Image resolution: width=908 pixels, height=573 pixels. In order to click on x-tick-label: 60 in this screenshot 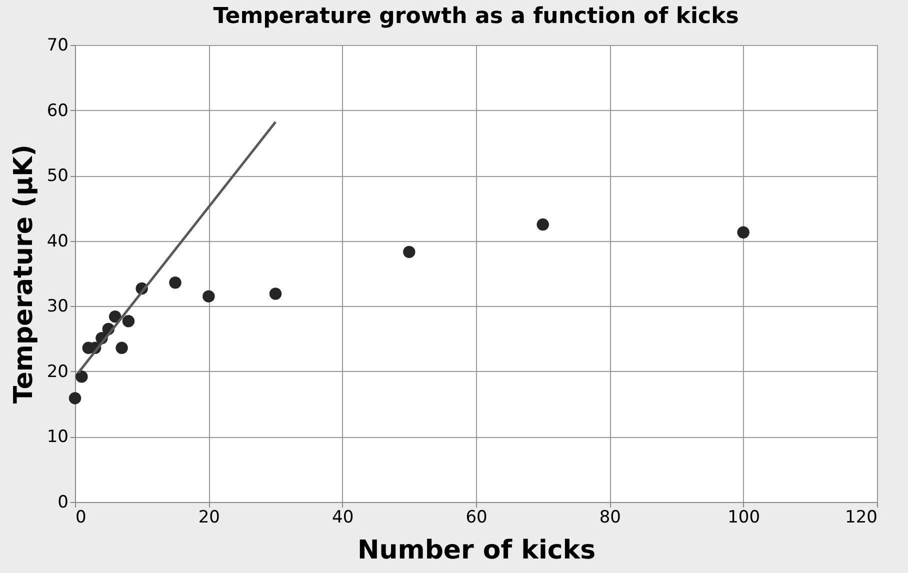, I will do `click(477, 518)`.